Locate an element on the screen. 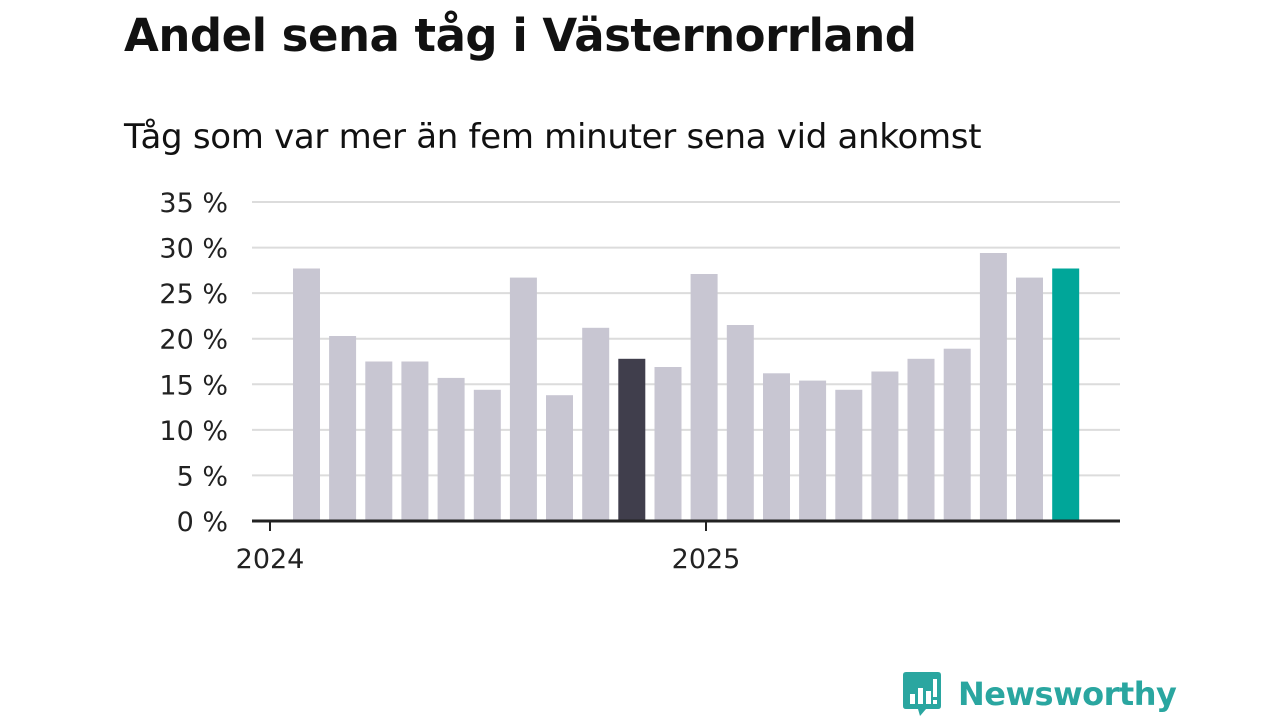 This screenshot has height=720, width=1280. y-tick-label: 25 % is located at coordinates (193, 294).